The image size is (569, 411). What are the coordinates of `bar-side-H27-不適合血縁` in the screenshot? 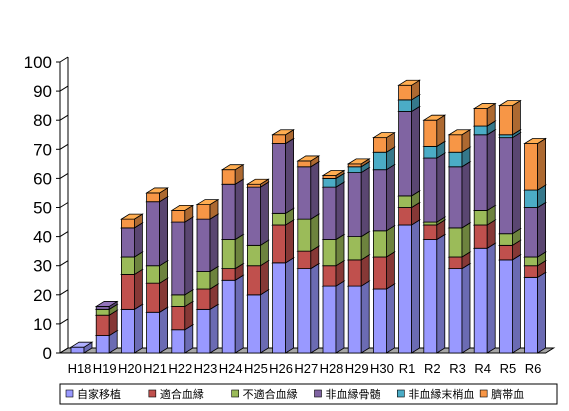 It's located at (315, 232).